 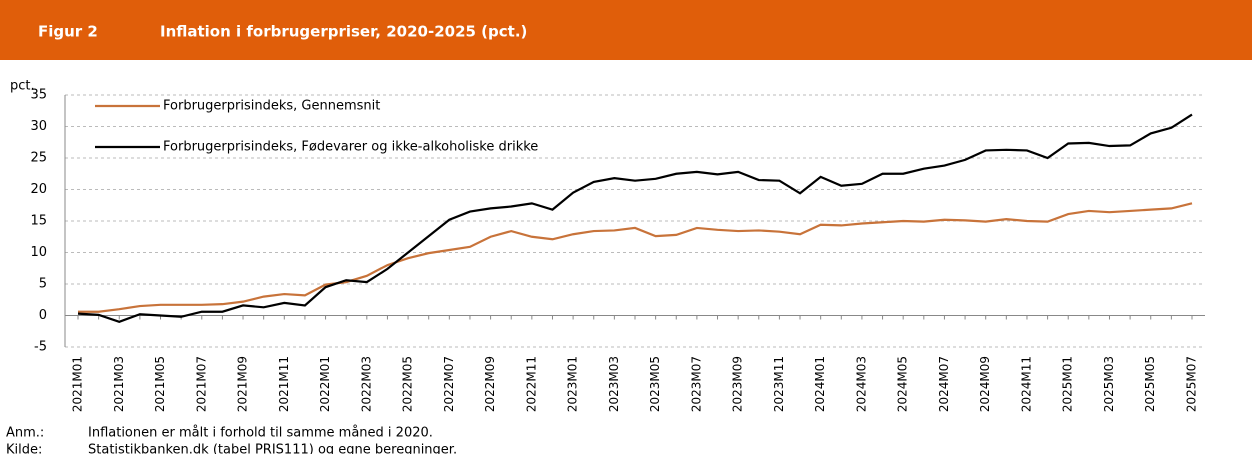 What do you see at coordinates (40, 347) in the screenshot?
I see `y-tick-label: -5` at bounding box center [40, 347].